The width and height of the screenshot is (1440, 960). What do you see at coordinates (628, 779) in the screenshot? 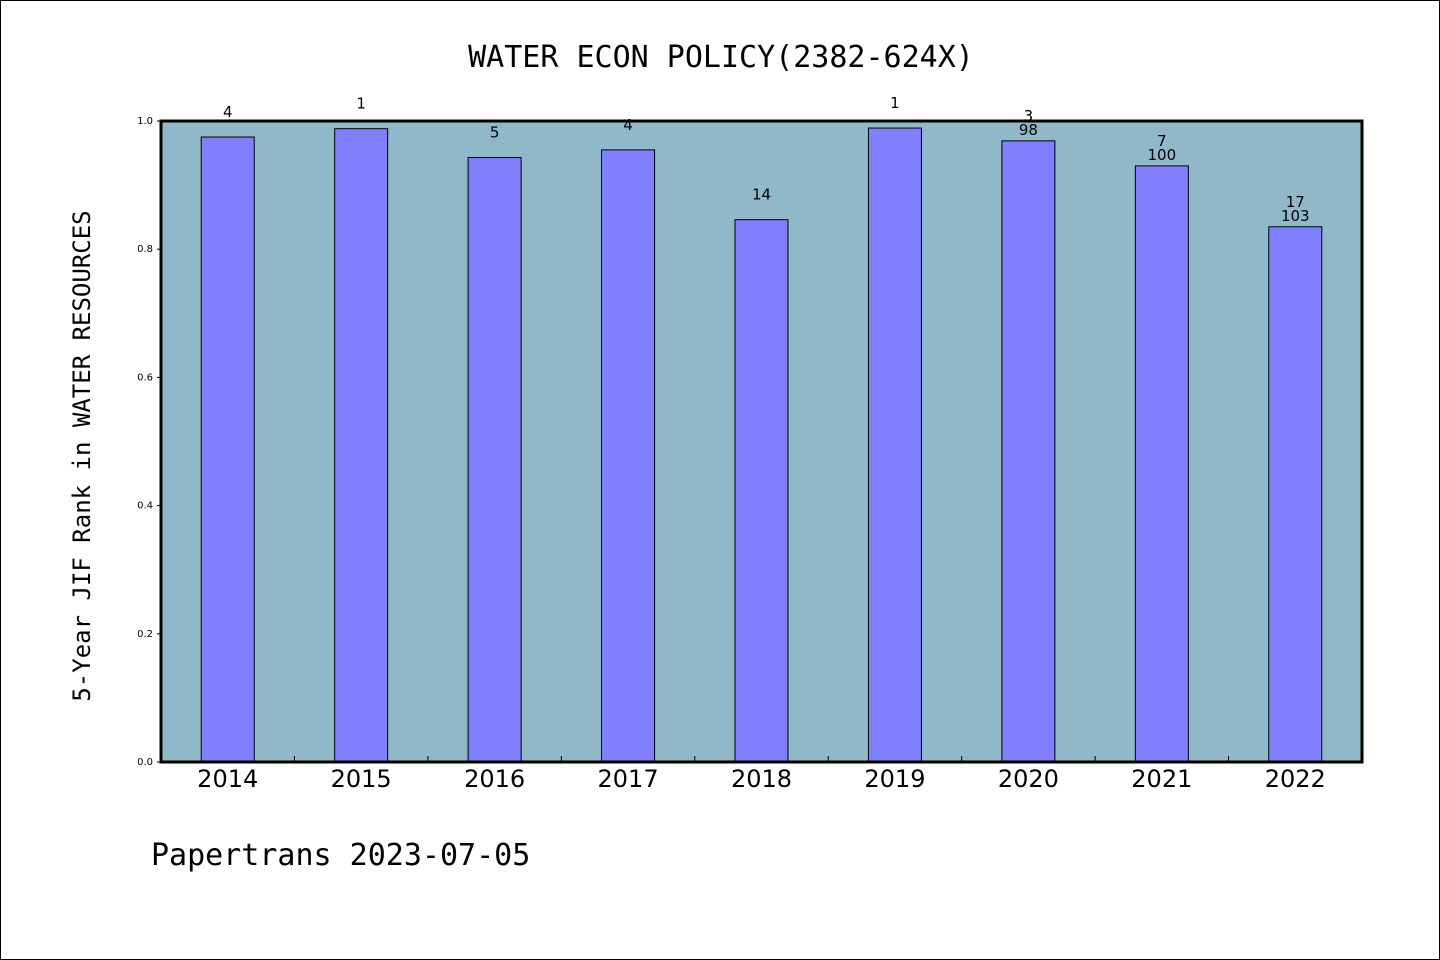
I see `x-tick-label: 2017` at bounding box center [628, 779].